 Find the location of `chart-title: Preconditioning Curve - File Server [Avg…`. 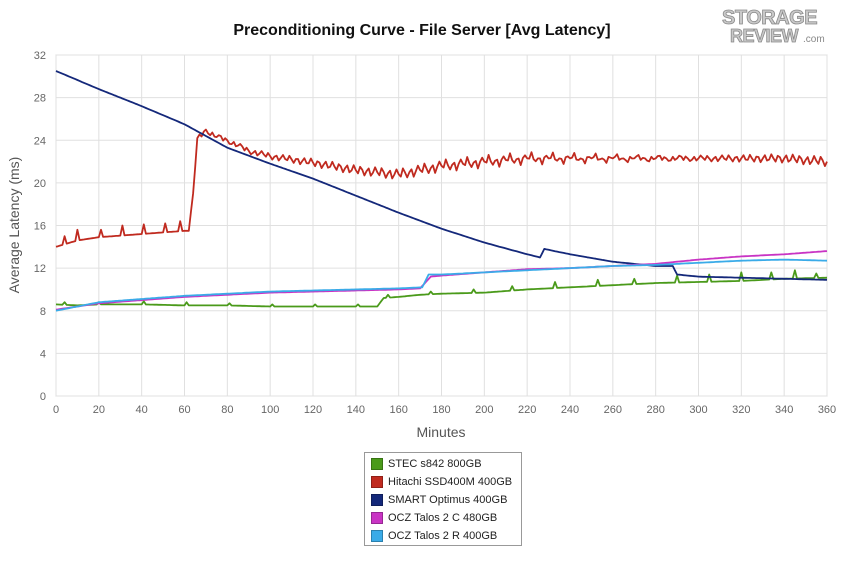

chart-title: Preconditioning Curve - File Server [Avg… is located at coordinates (421, 30).